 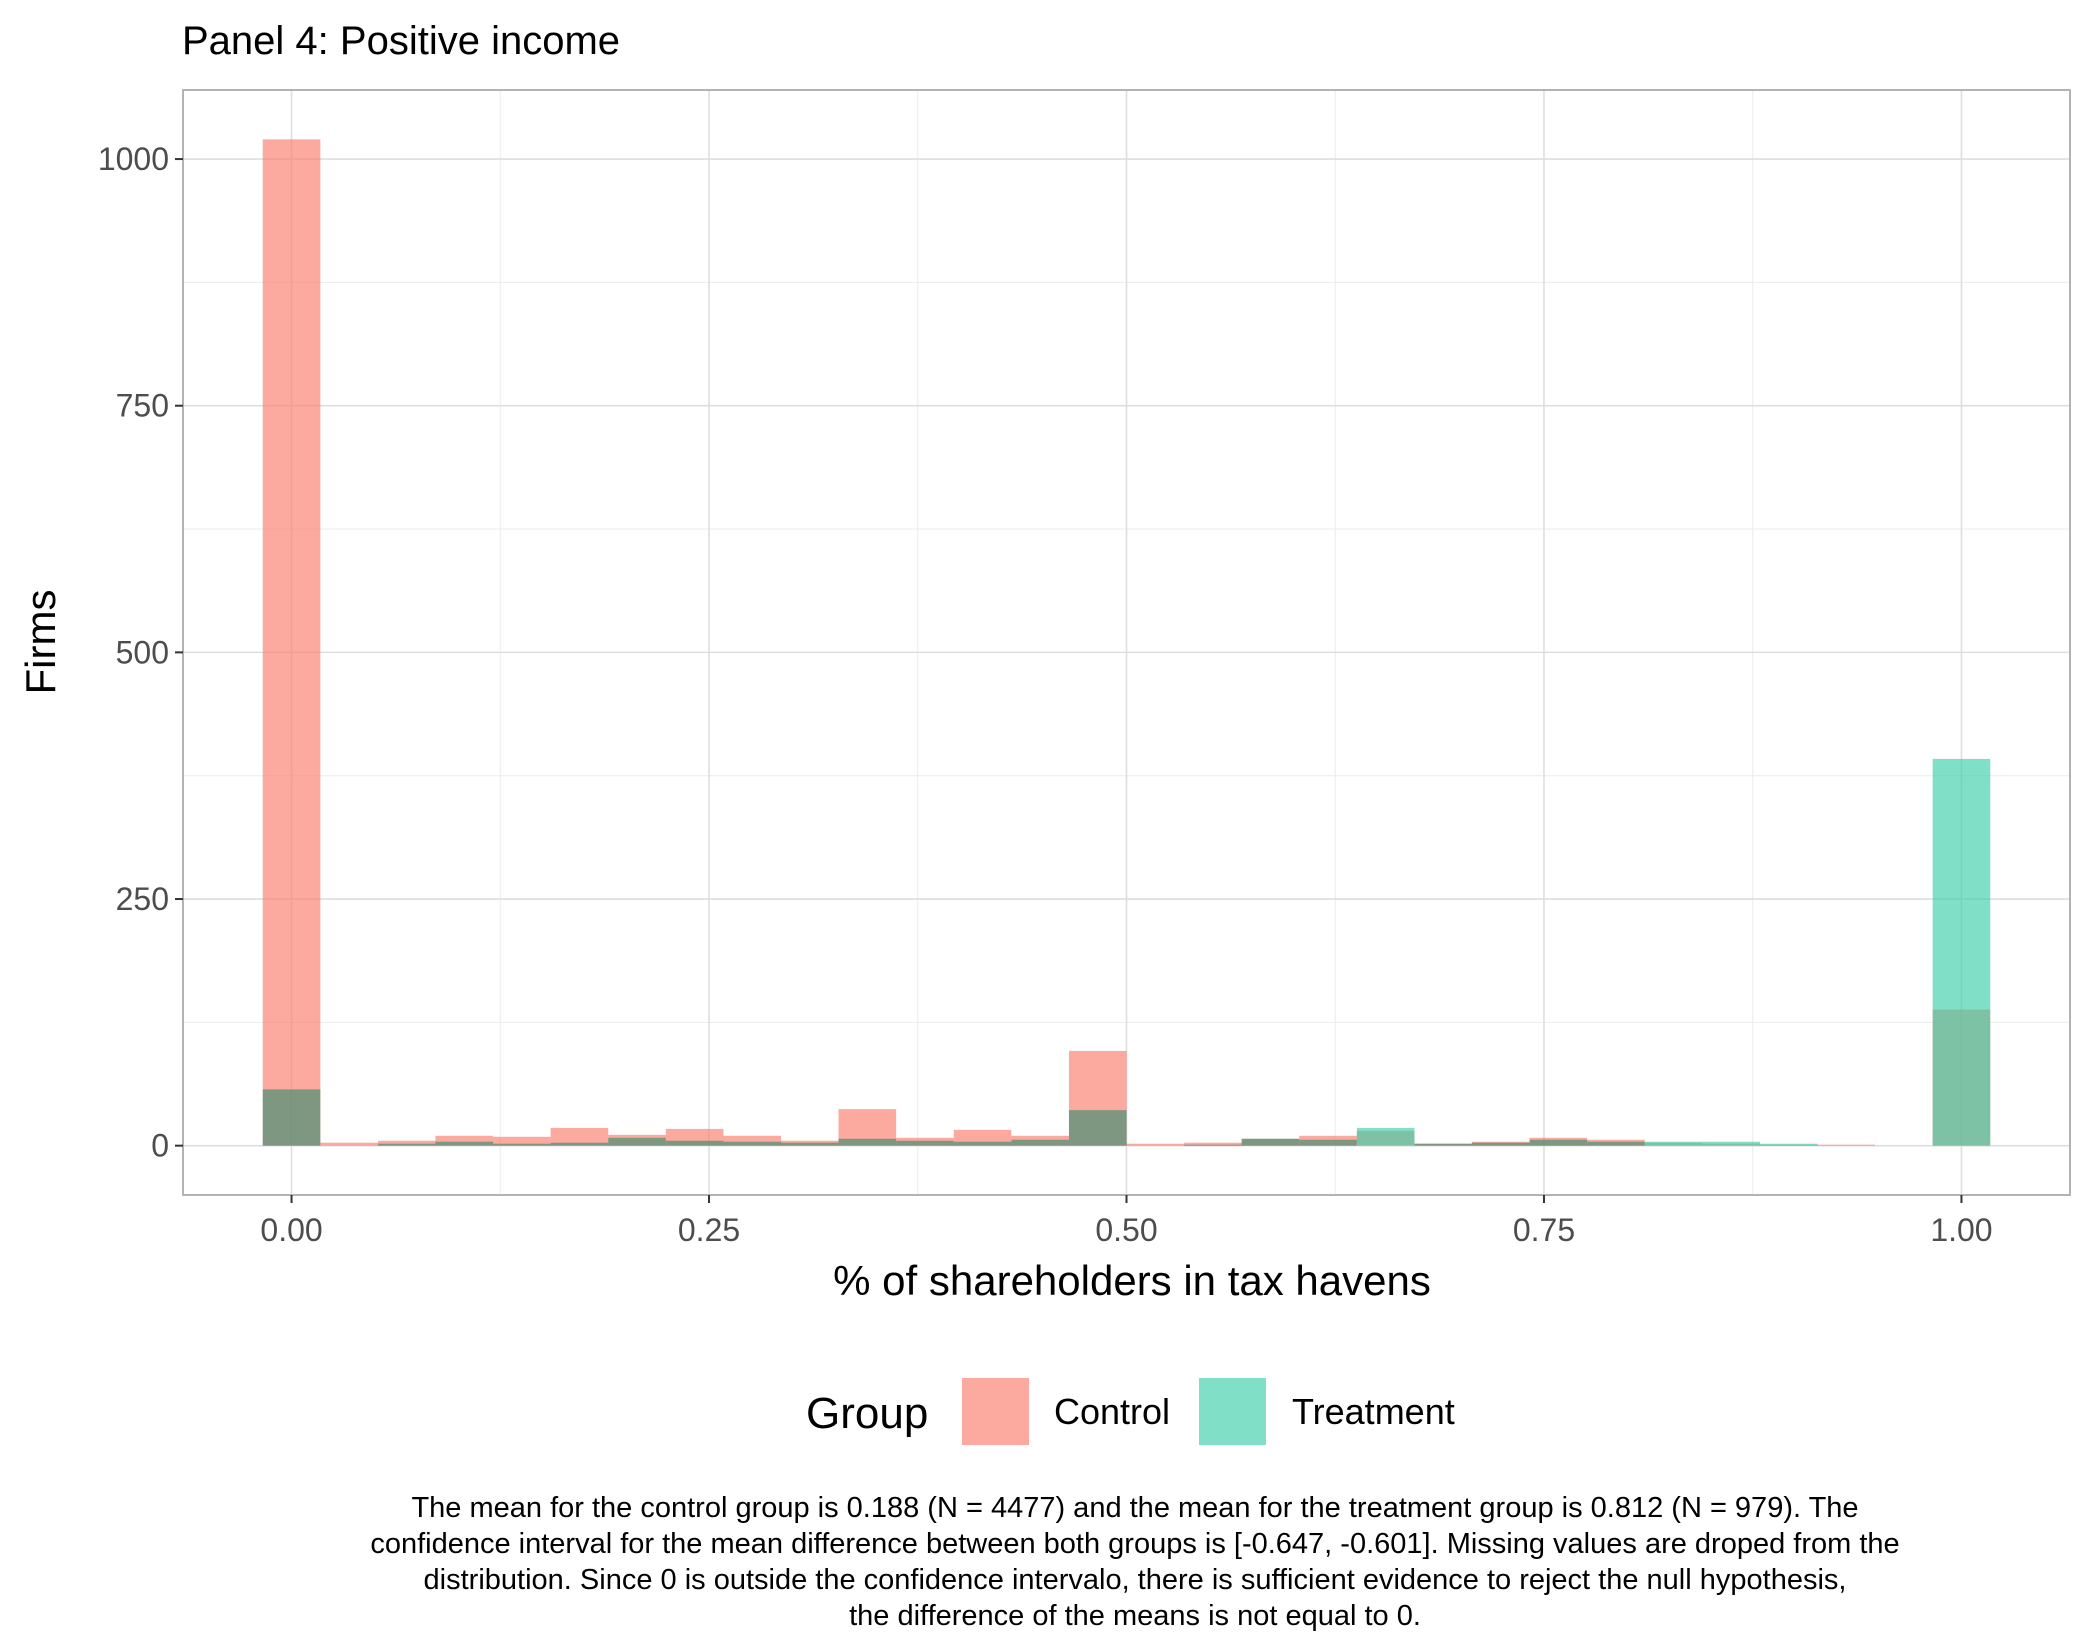 I want to click on x-tick-label: 0.50, so click(x=1126, y=1230).